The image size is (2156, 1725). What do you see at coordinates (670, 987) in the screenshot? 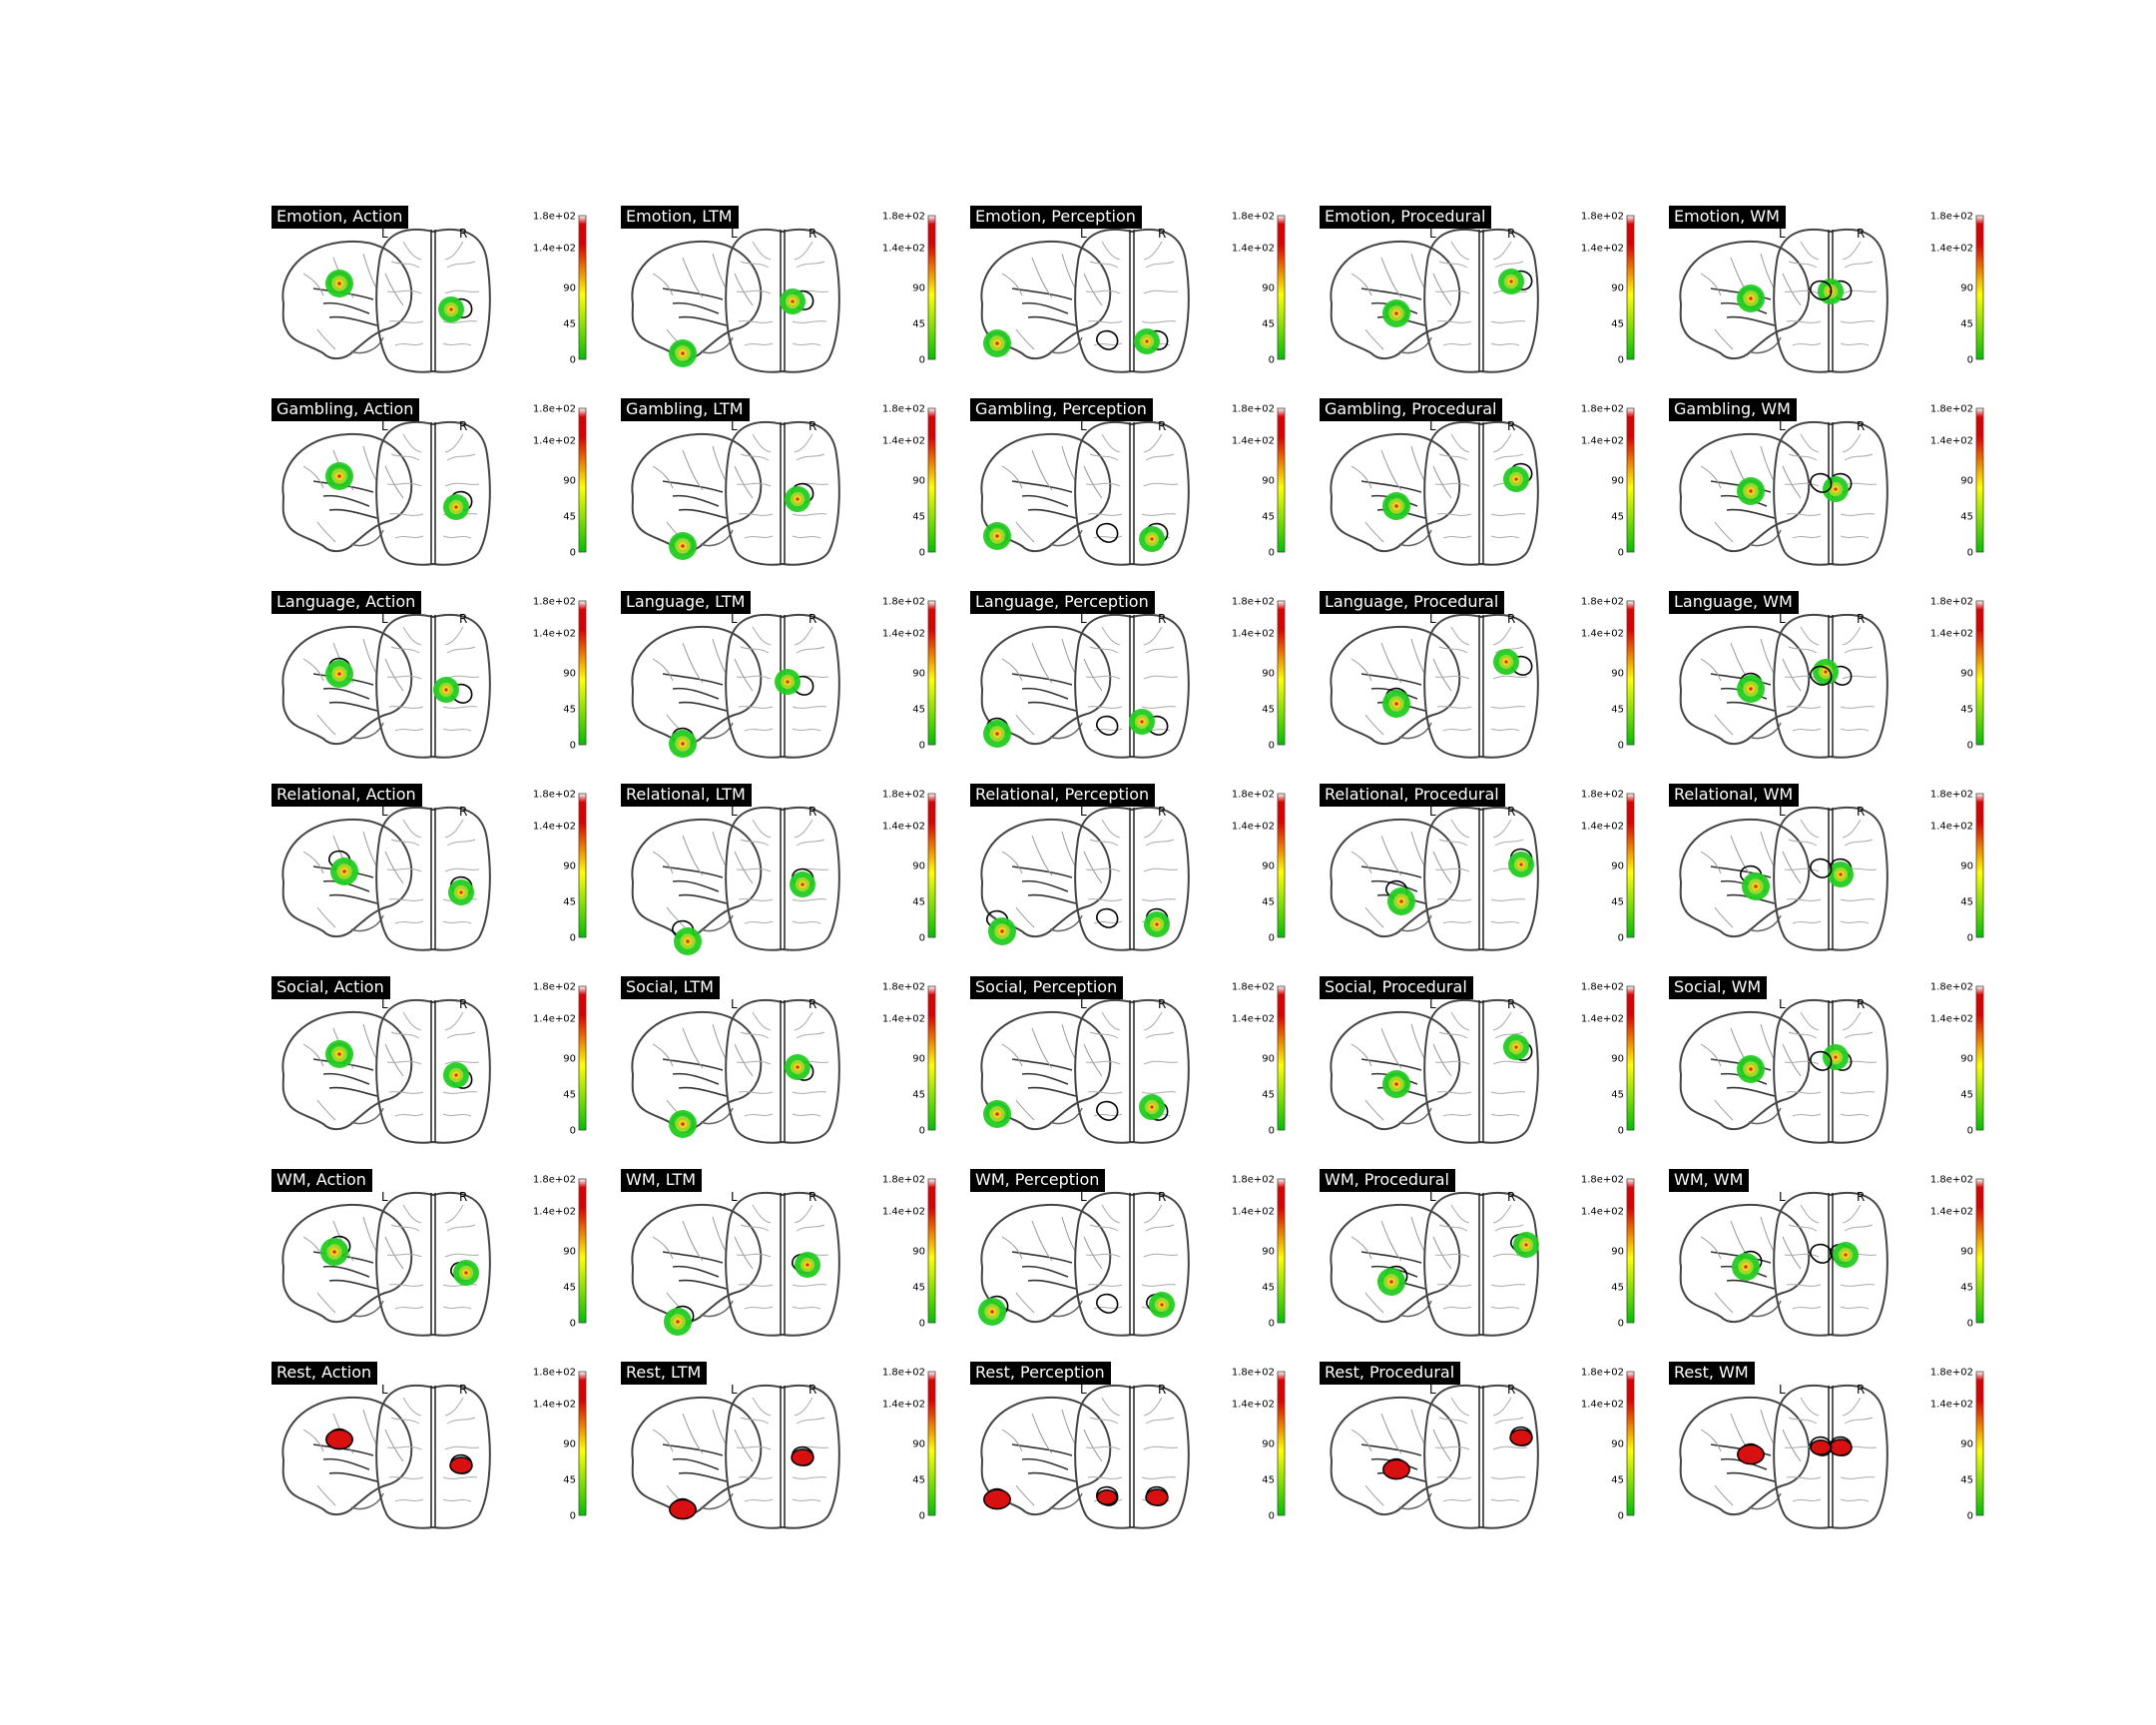
I see `panel-title: Social, LTM` at bounding box center [670, 987].